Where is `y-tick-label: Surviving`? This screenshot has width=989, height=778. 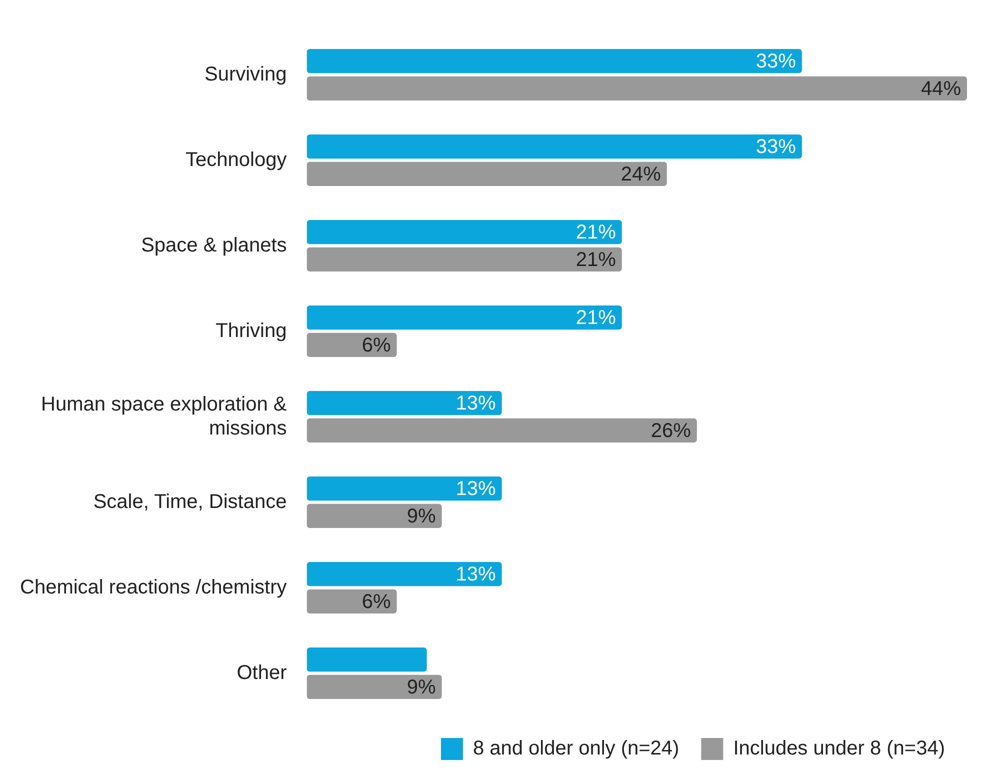
y-tick-label: Surviving is located at coordinates (245, 74).